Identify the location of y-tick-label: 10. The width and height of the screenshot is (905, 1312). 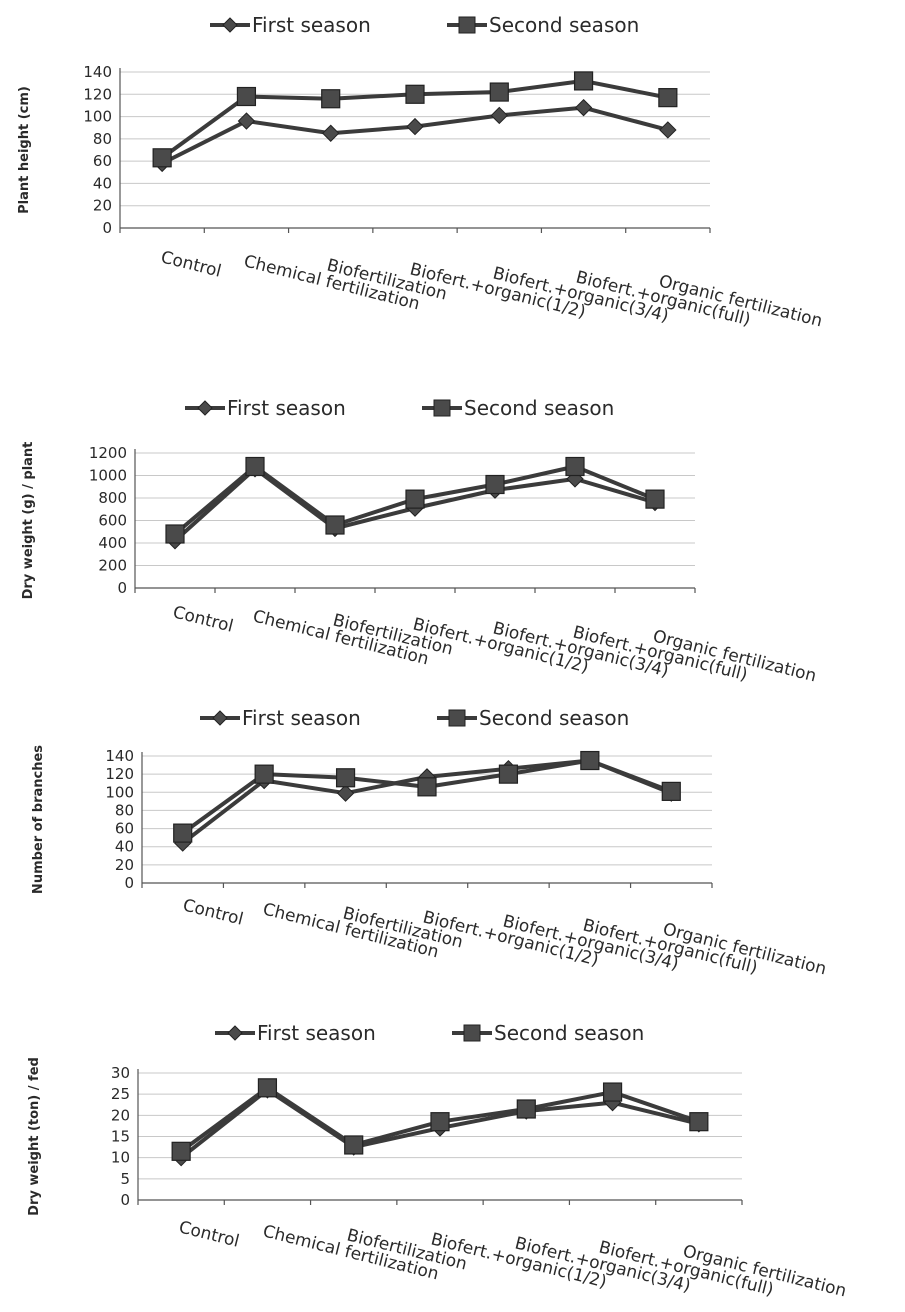
(120, 1158).